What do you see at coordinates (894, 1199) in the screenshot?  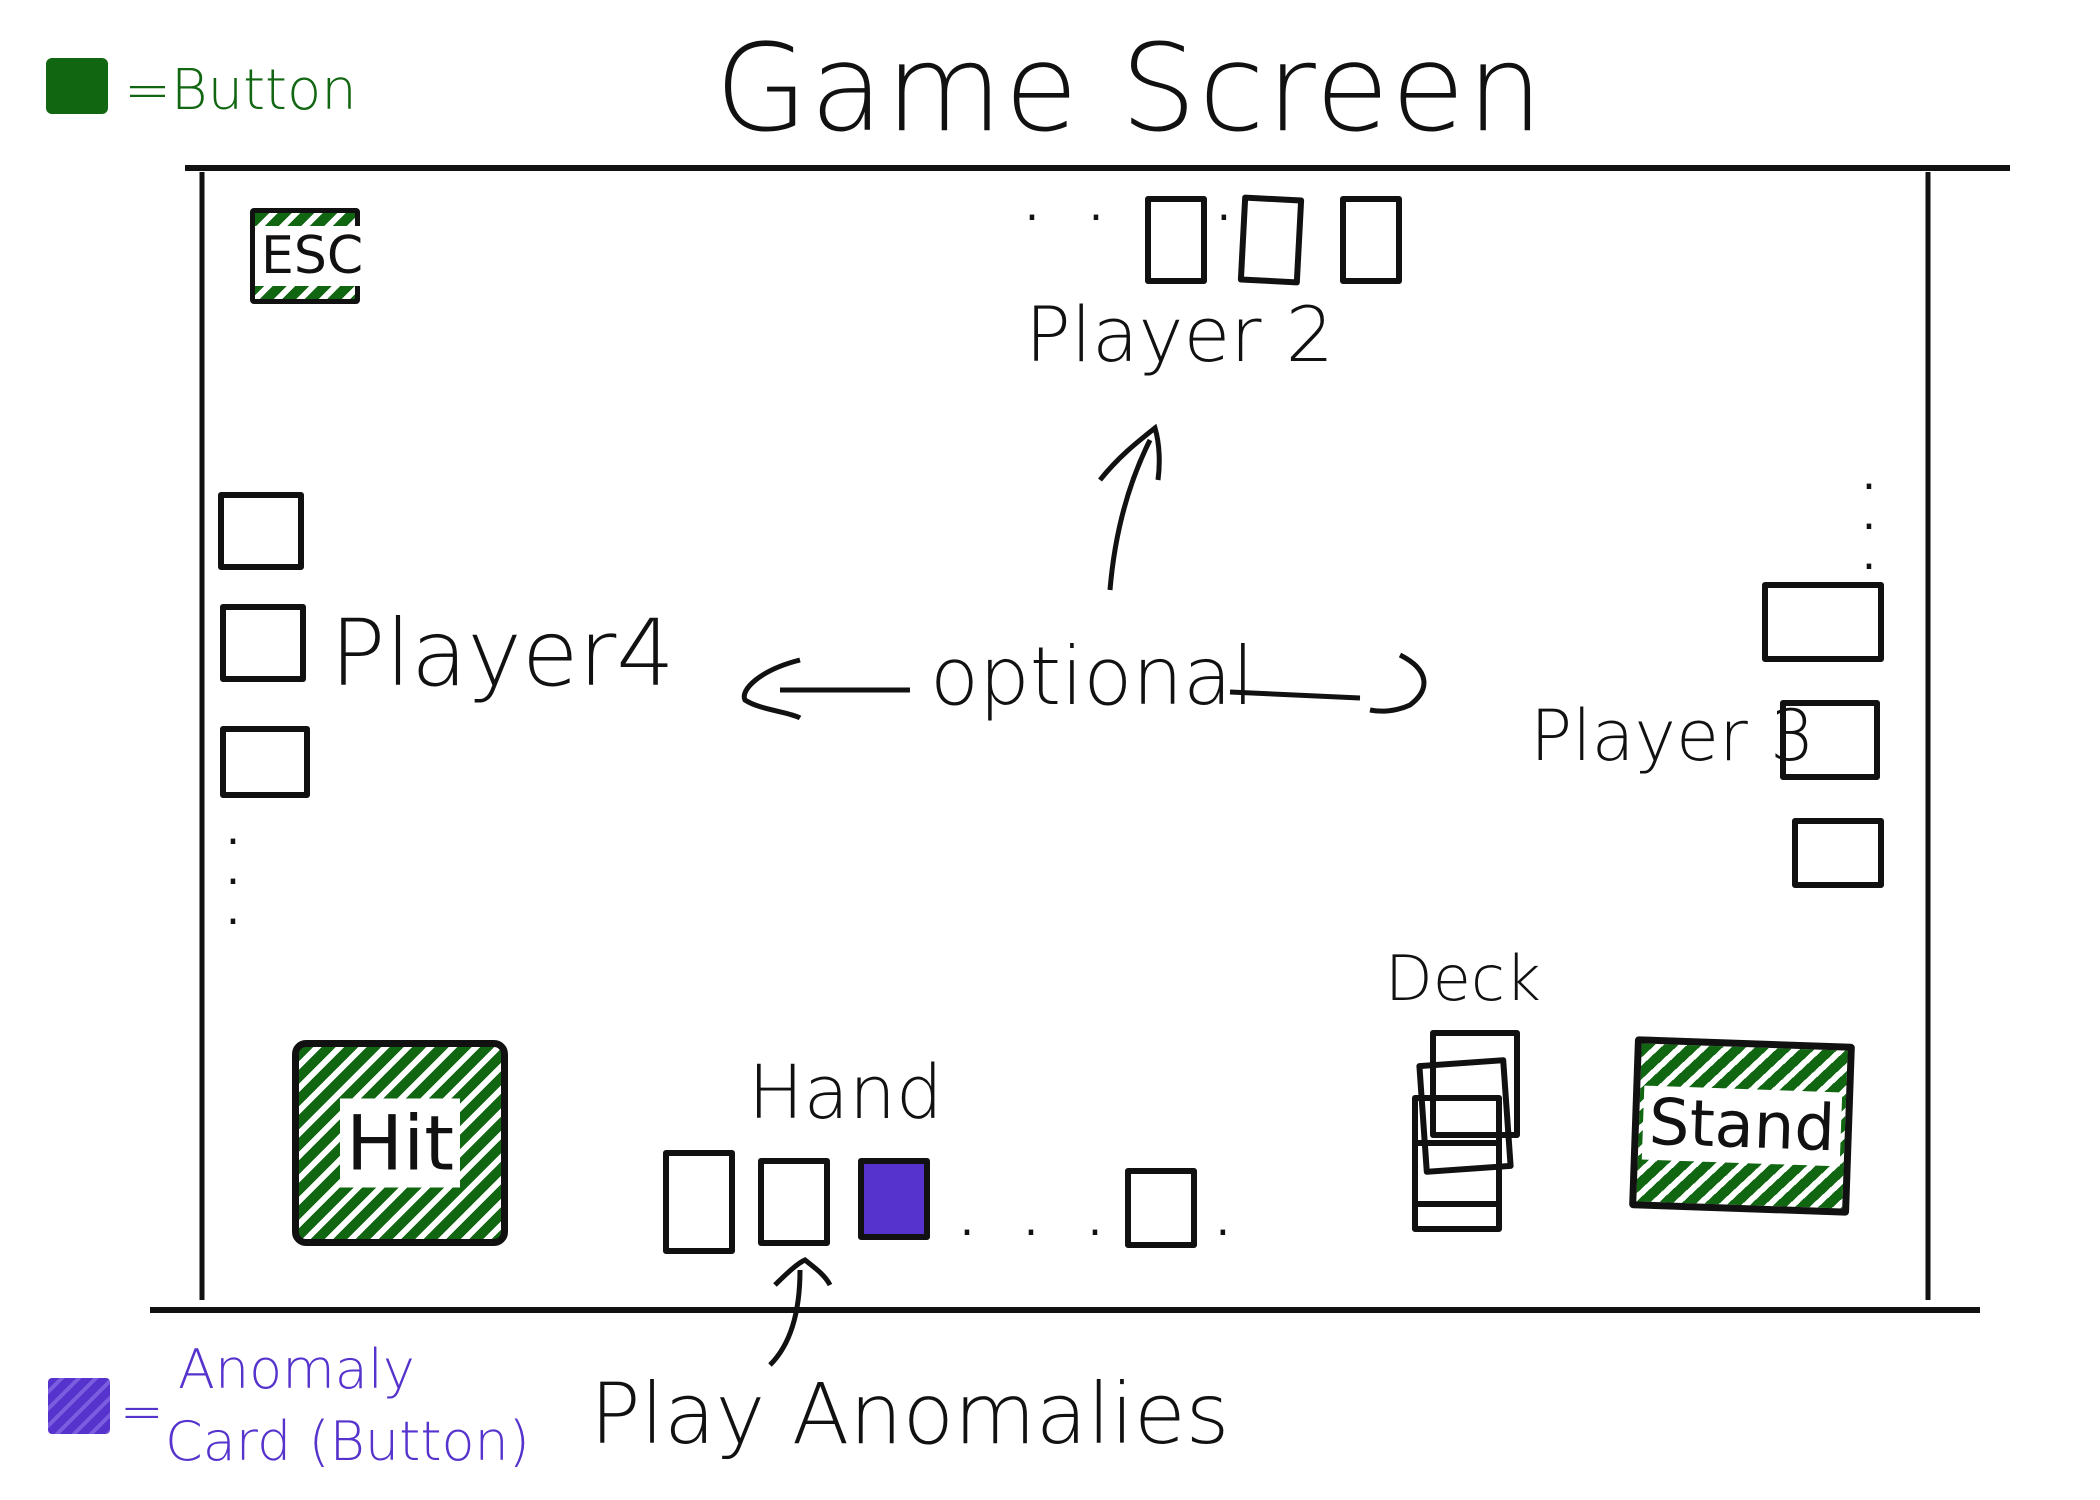 I see `hand-anomaly-card` at bounding box center [894, 1199].